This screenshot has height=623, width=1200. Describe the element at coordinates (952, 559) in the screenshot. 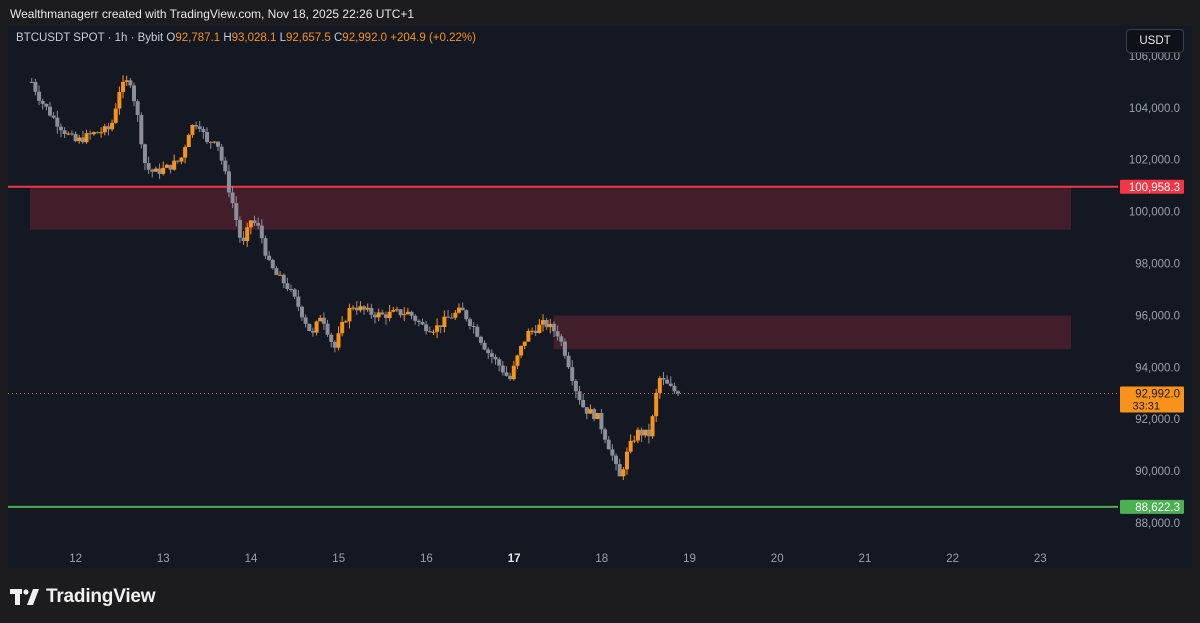

I see `x-tick-label: 22` at that location.